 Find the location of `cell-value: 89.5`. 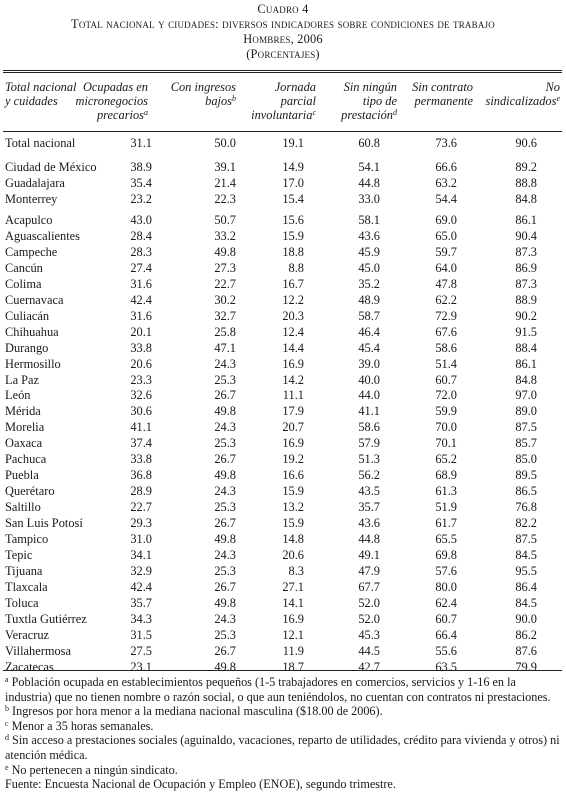

cell-value: 89.5 is located at coordinates (526, 475).